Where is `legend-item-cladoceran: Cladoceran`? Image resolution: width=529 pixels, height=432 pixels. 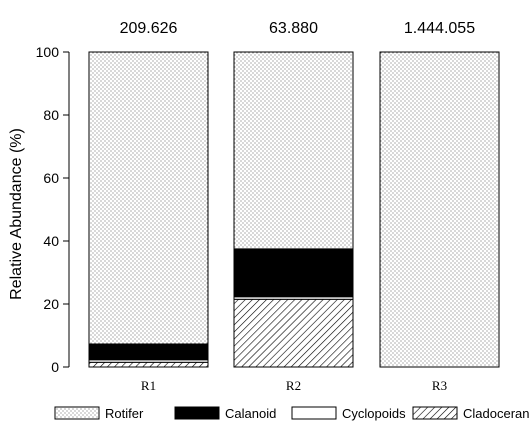
legend-item-cladoceran: Cladoceran is located at coordinates (470, 413).